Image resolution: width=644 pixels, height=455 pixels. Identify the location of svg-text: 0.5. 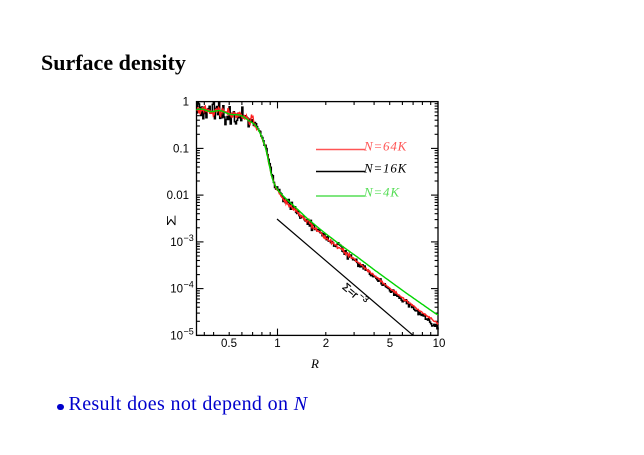
(229, 344).